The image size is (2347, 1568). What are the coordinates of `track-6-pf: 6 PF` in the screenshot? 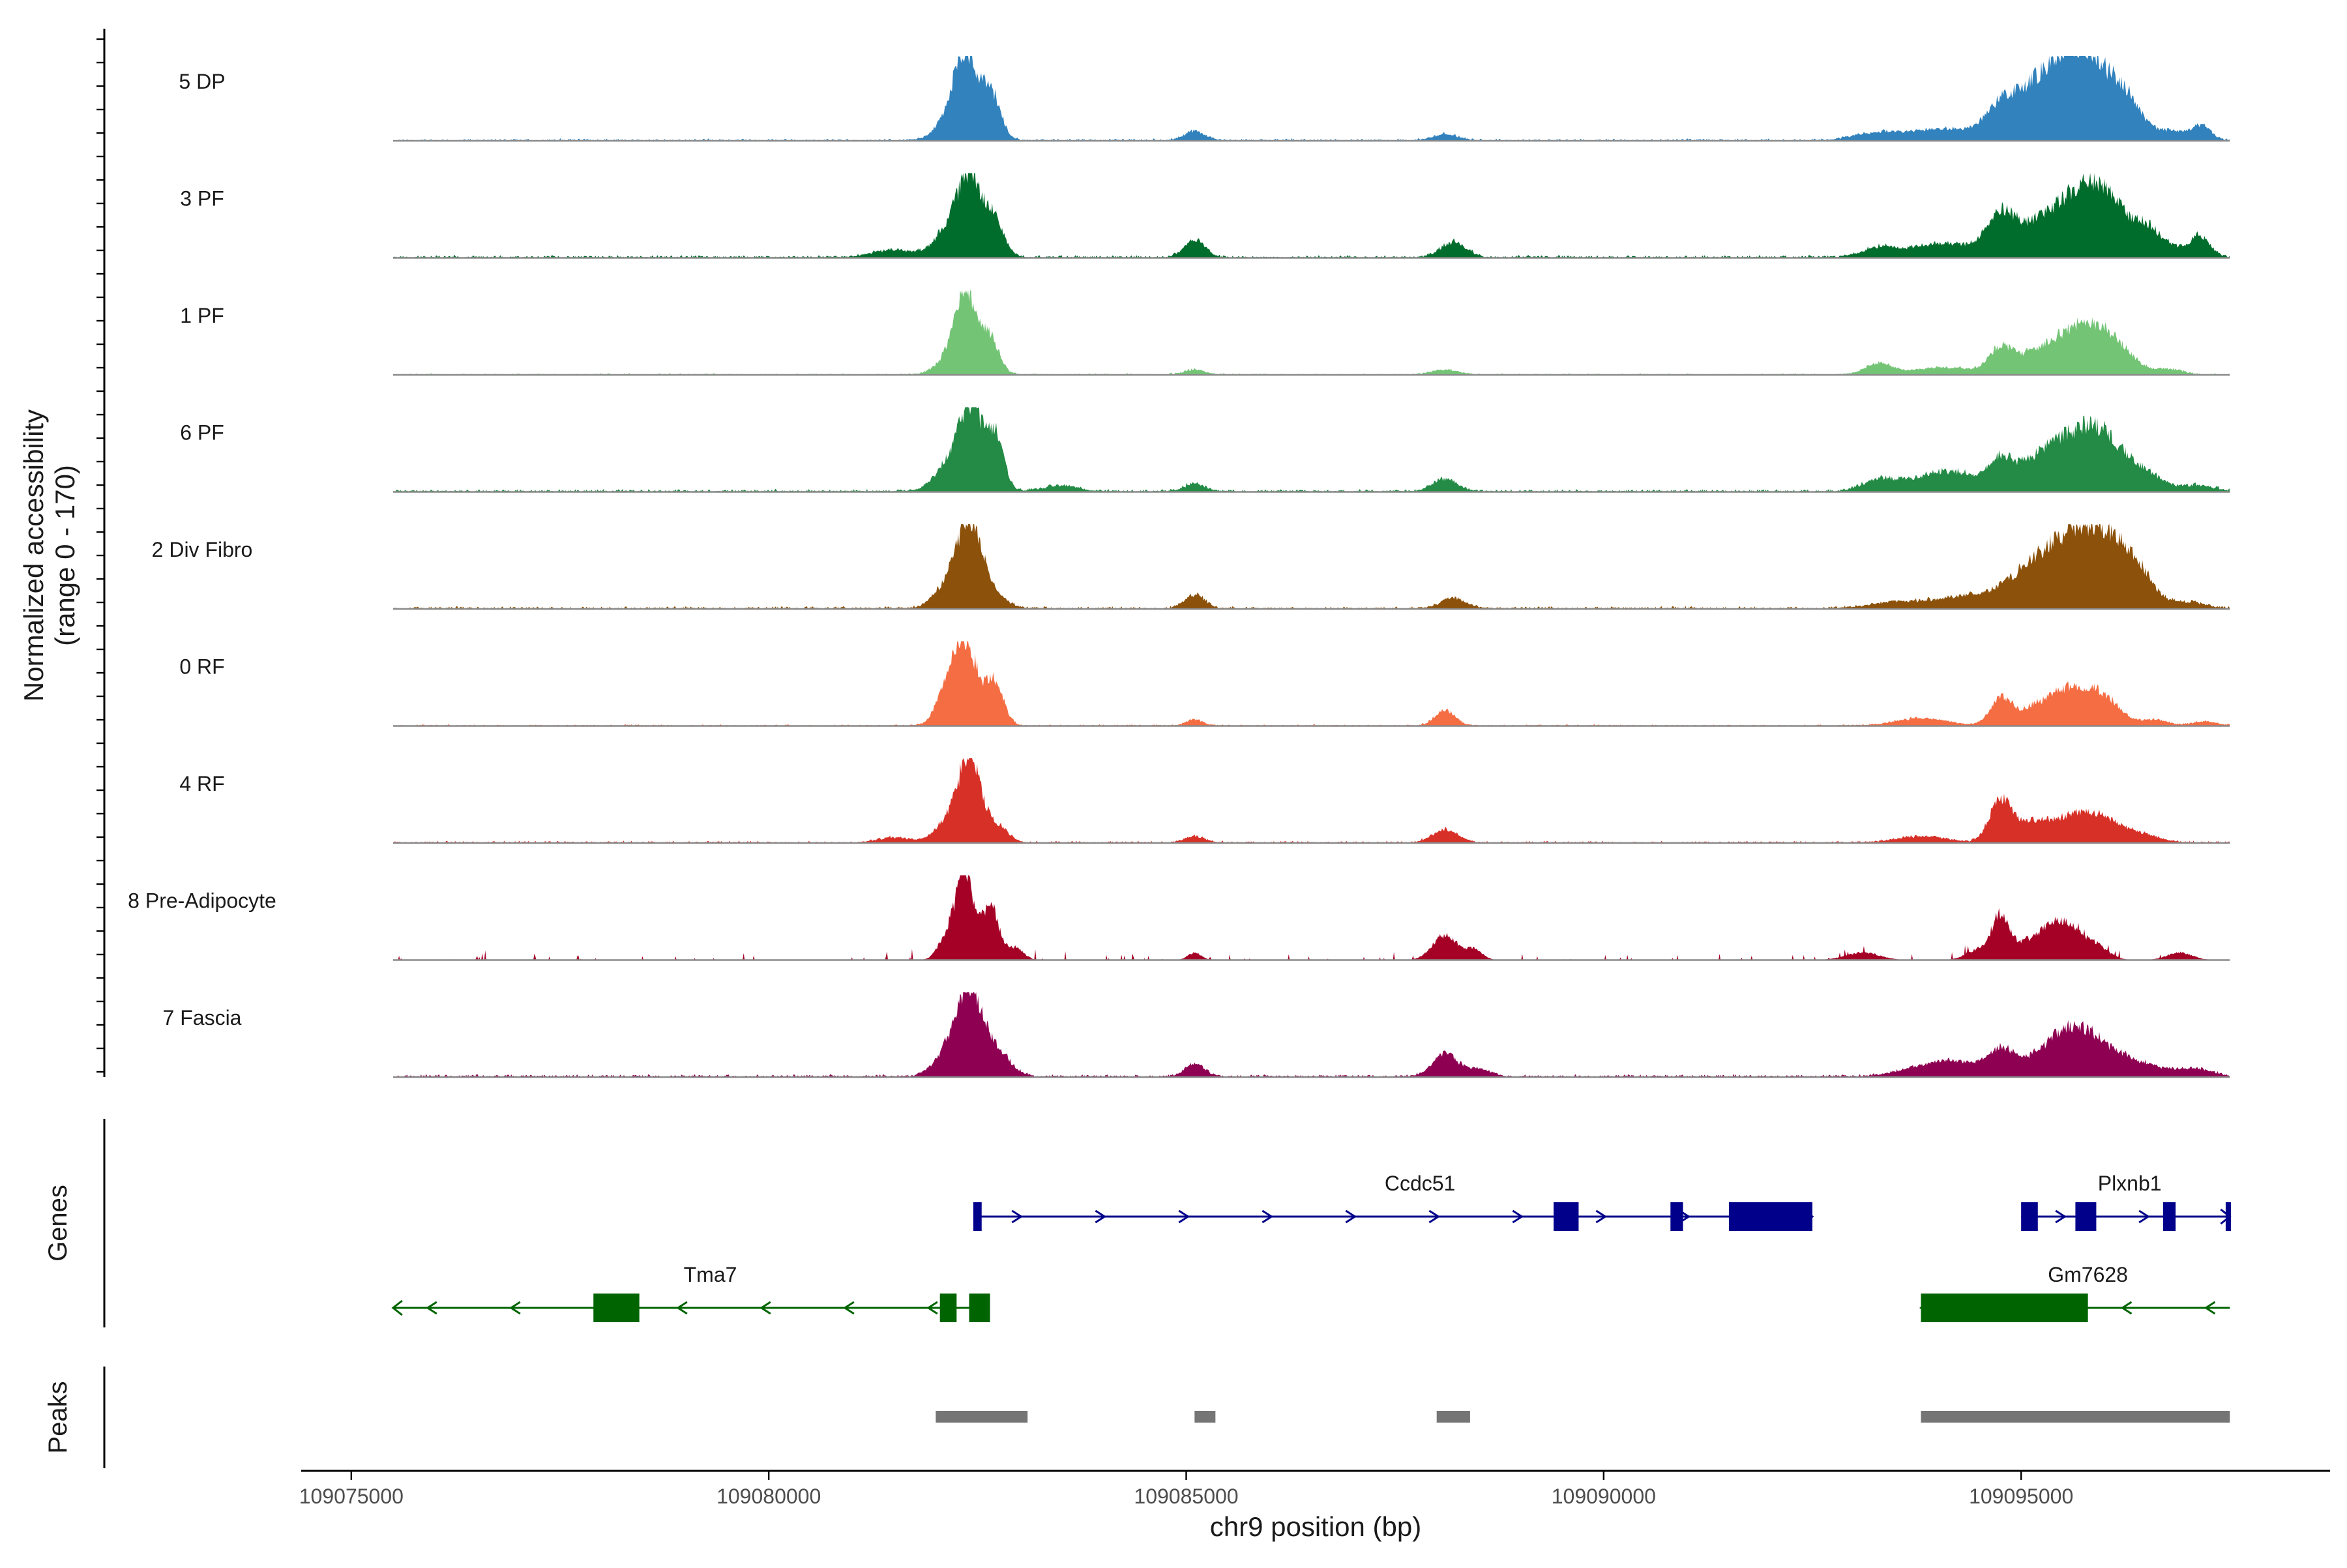 It's located at (1205, 450).